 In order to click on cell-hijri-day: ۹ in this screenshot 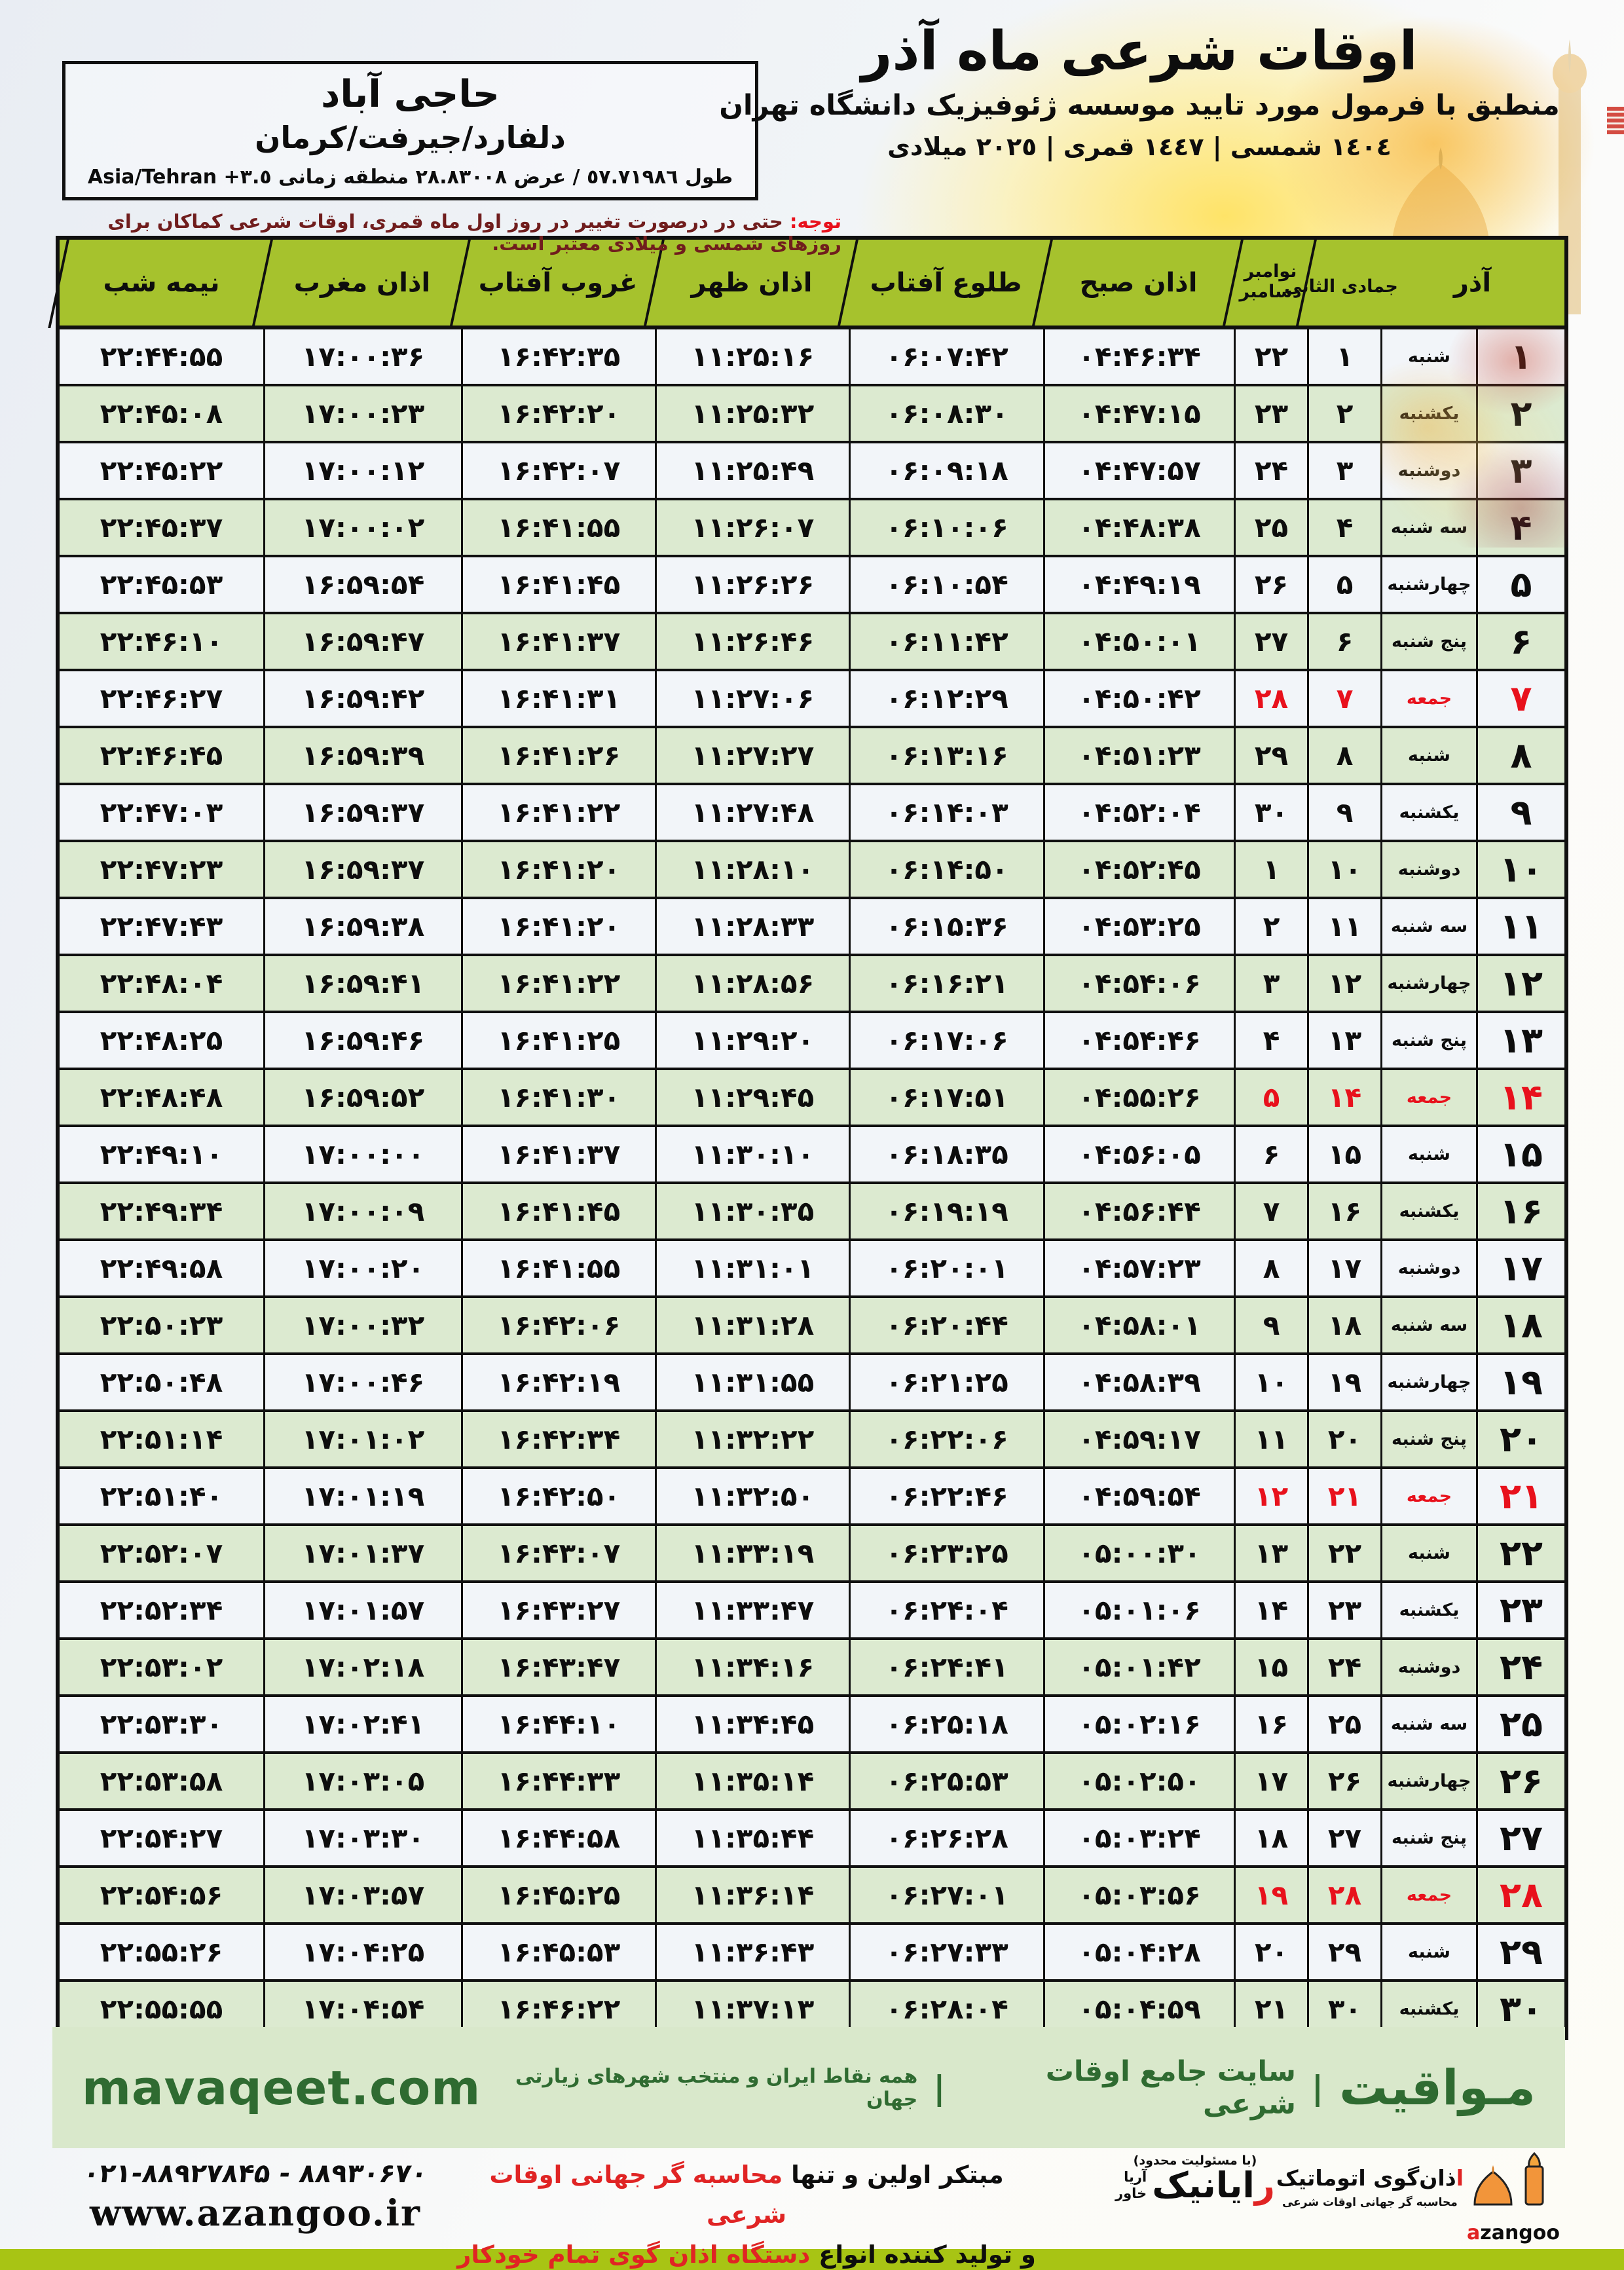, I will do `click(1343, 812)`.